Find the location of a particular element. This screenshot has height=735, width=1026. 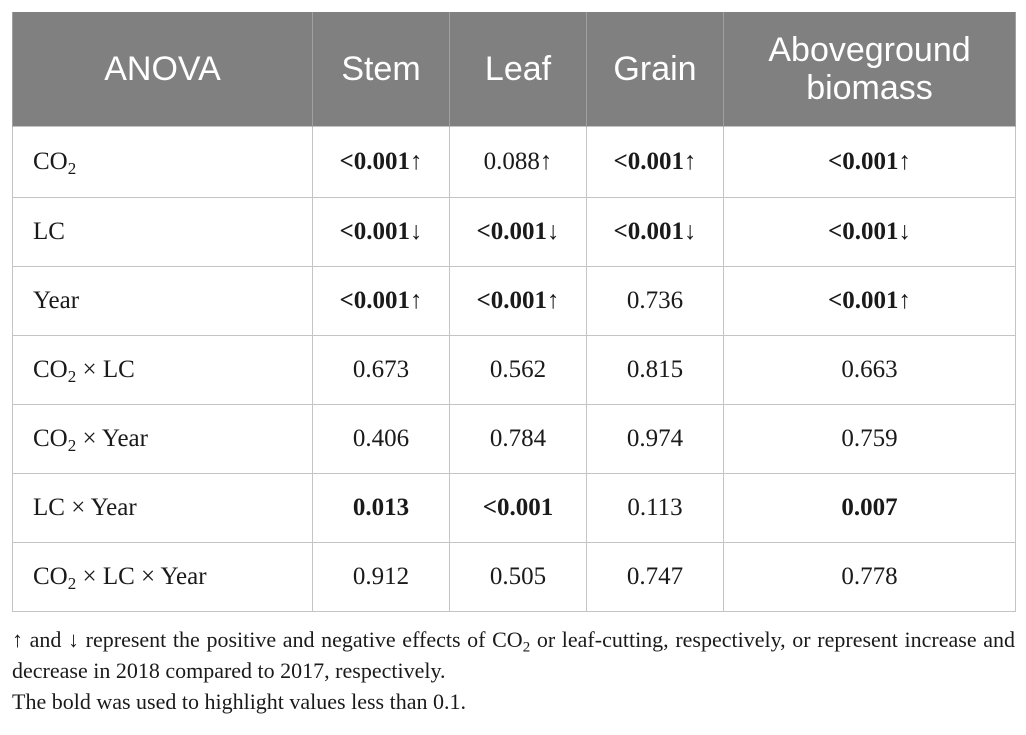

cell-grain: 0.736 is located at coordinates (655, 300).